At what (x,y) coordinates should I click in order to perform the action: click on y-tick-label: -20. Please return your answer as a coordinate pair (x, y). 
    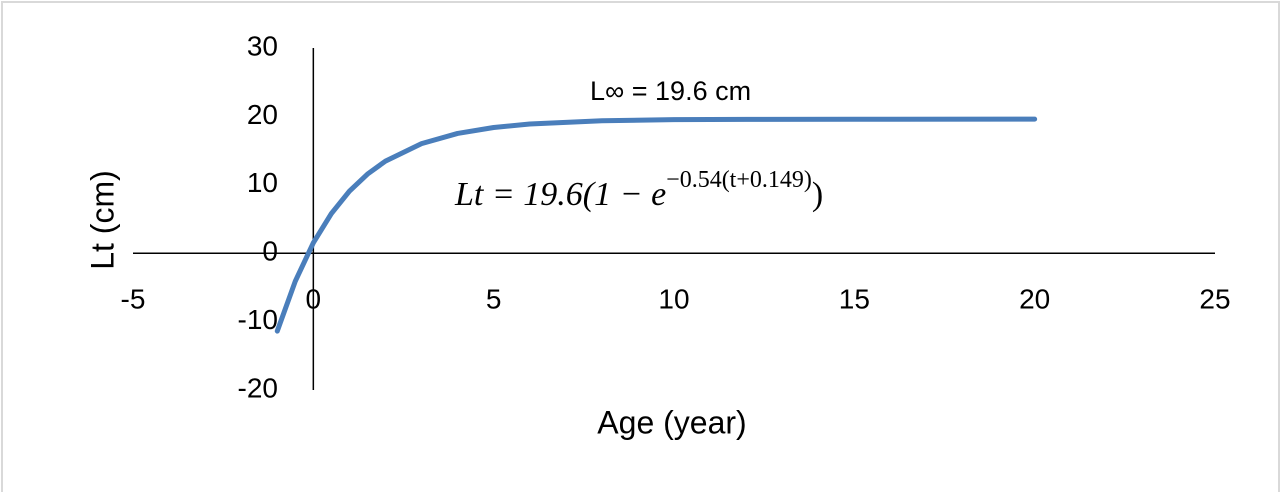
    Looking at the image, I should click on (258, 387).